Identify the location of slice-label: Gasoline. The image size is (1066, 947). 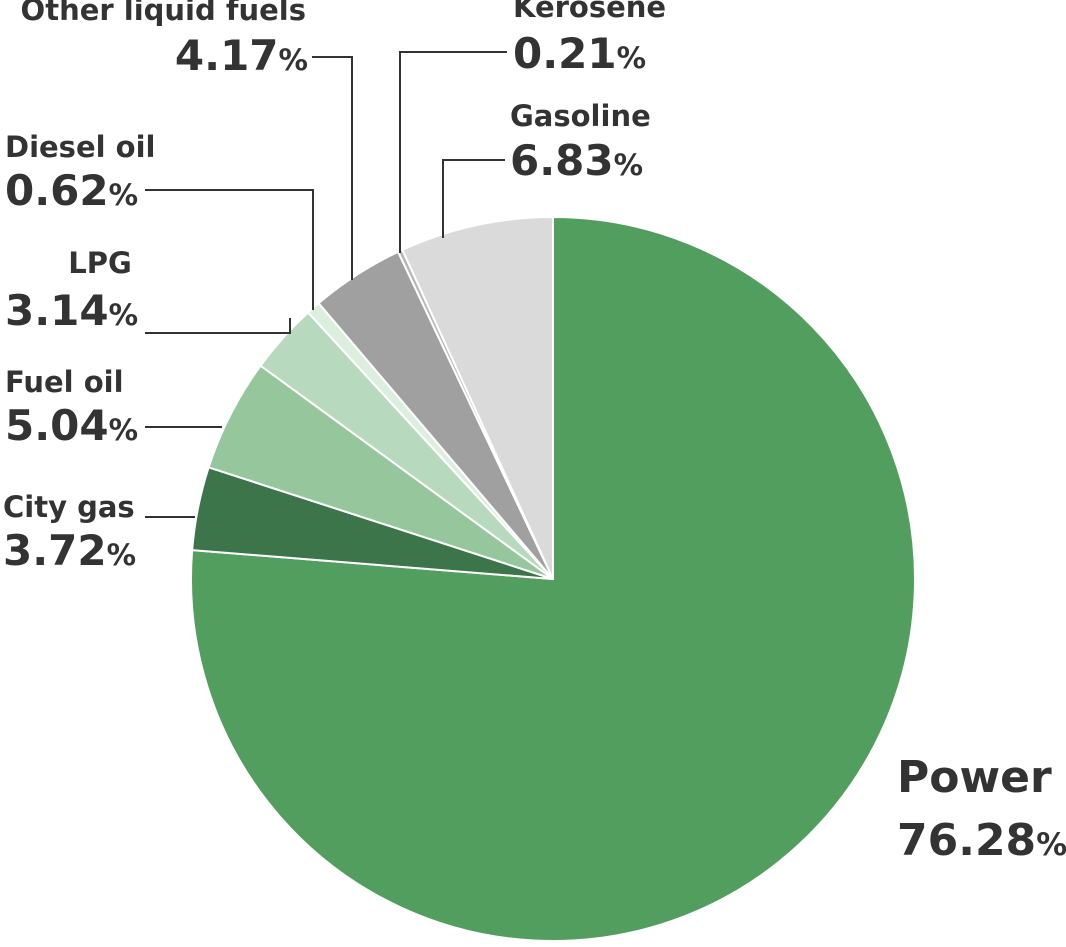
(580, 116).